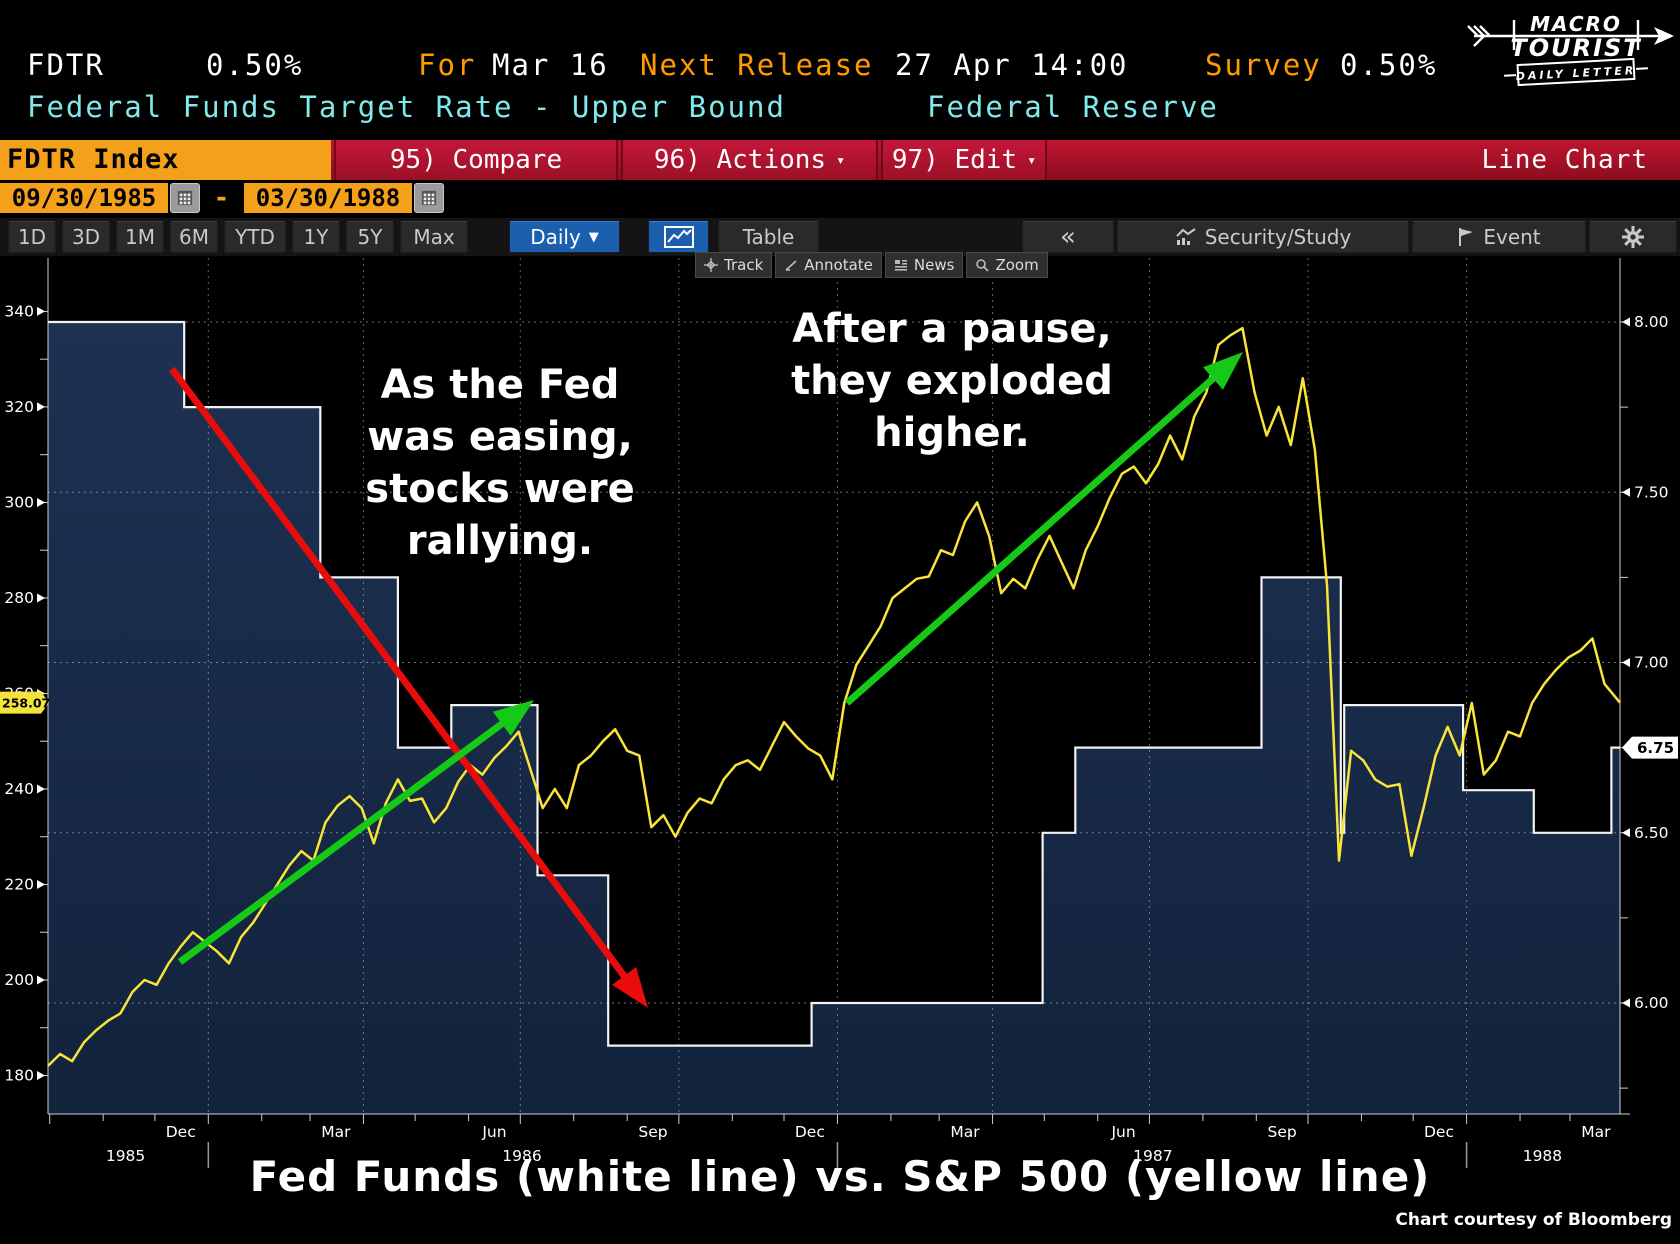  I want to click on svg-text: 340, so click(19, 311).